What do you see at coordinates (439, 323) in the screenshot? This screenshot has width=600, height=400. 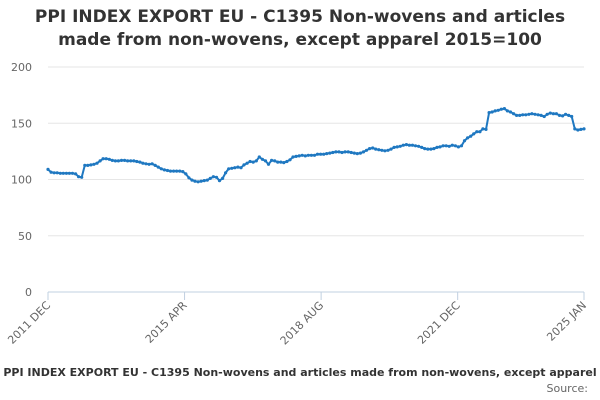 I see `x-tick-label: 2021 DEC` at bounding box center [439, 323].